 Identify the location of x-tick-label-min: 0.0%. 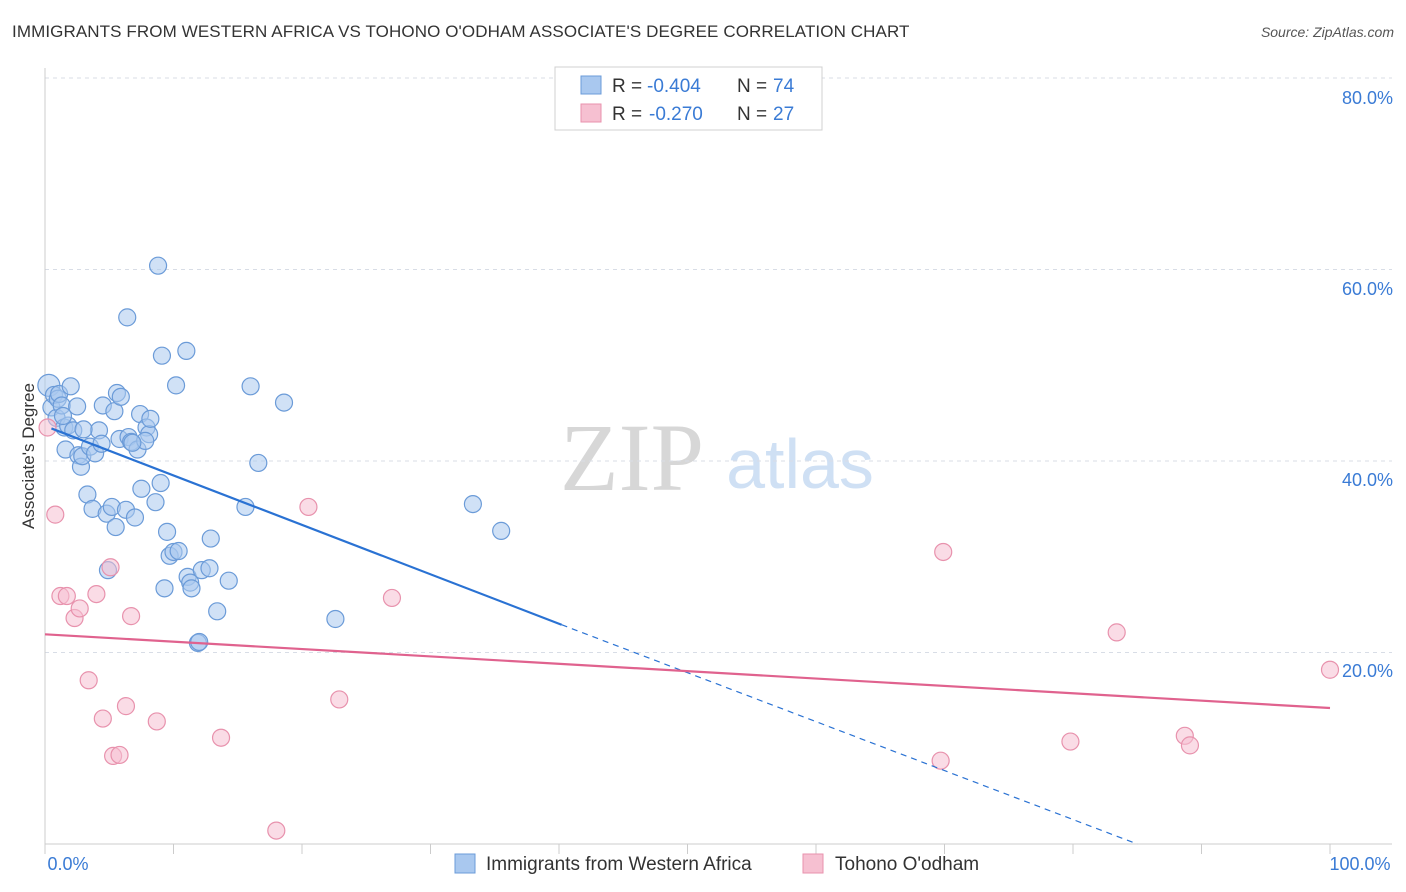
(67, 864).